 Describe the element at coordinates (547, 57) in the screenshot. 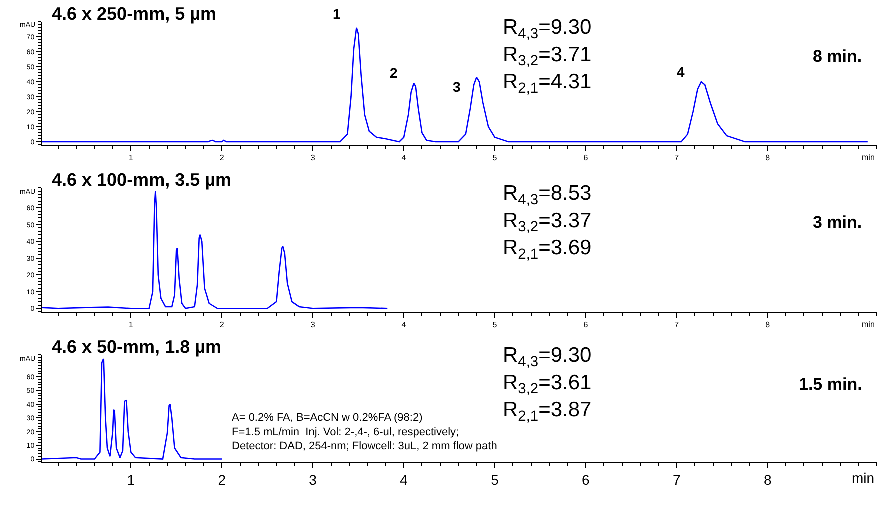

I see `text: R$_{4,3}$=9.30 R$_{3,2}$=3.71 R$_{2,1}$=4.31` at that location.